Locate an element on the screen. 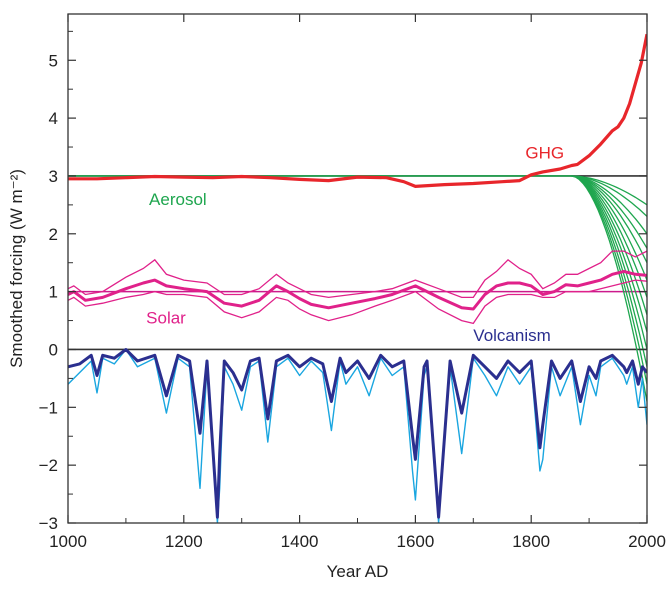  series-label-volcanism: Volcanism is located at coordinates (511, 335).